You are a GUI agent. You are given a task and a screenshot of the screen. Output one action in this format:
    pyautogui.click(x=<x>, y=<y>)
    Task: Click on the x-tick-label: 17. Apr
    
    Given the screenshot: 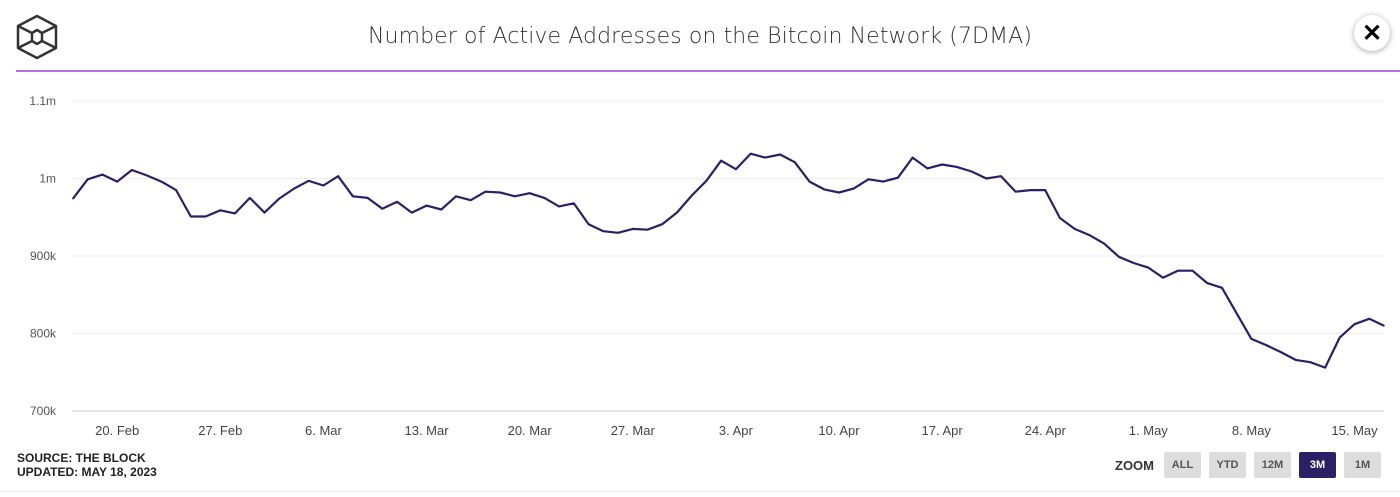 What is the action you would take?
    pyautogui.click(x=942, y=430)
    